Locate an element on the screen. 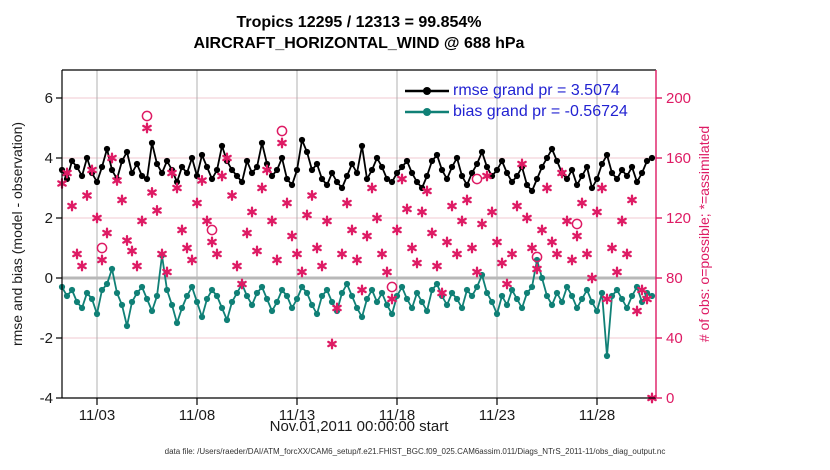 This screenshot has width=830, height=470. legend-row-bias: bias grand pr = -0.56724 is located at coordinates (516, 111).